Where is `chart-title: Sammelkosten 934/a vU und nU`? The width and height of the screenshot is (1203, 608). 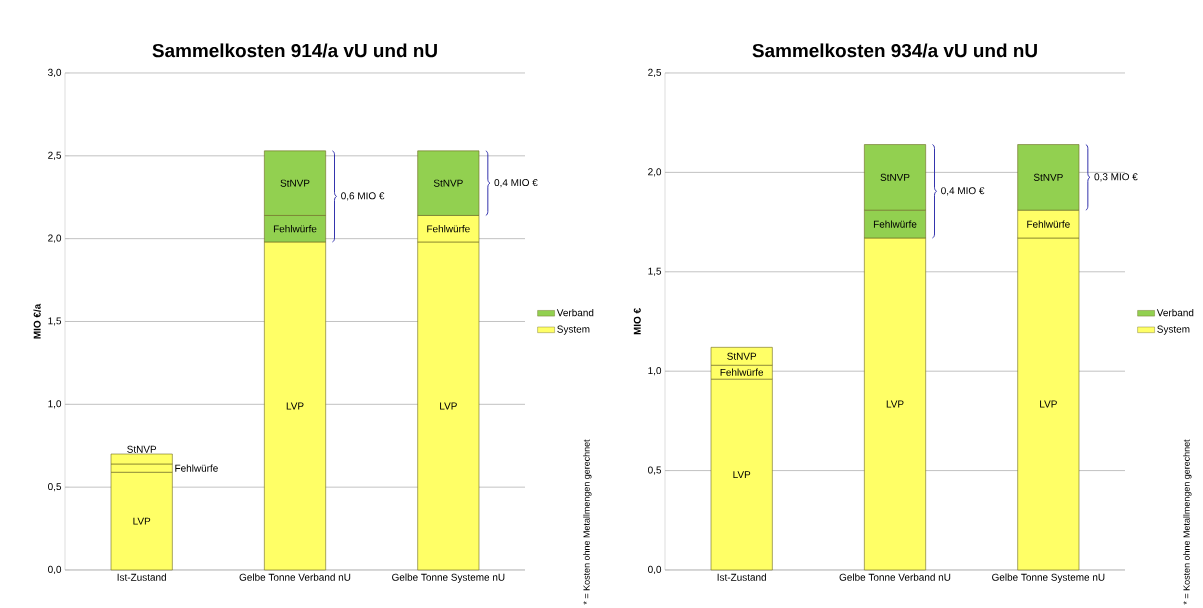 chart-title: Sammelkosten 934/a vU und nU is located at coordinates (894, 50).